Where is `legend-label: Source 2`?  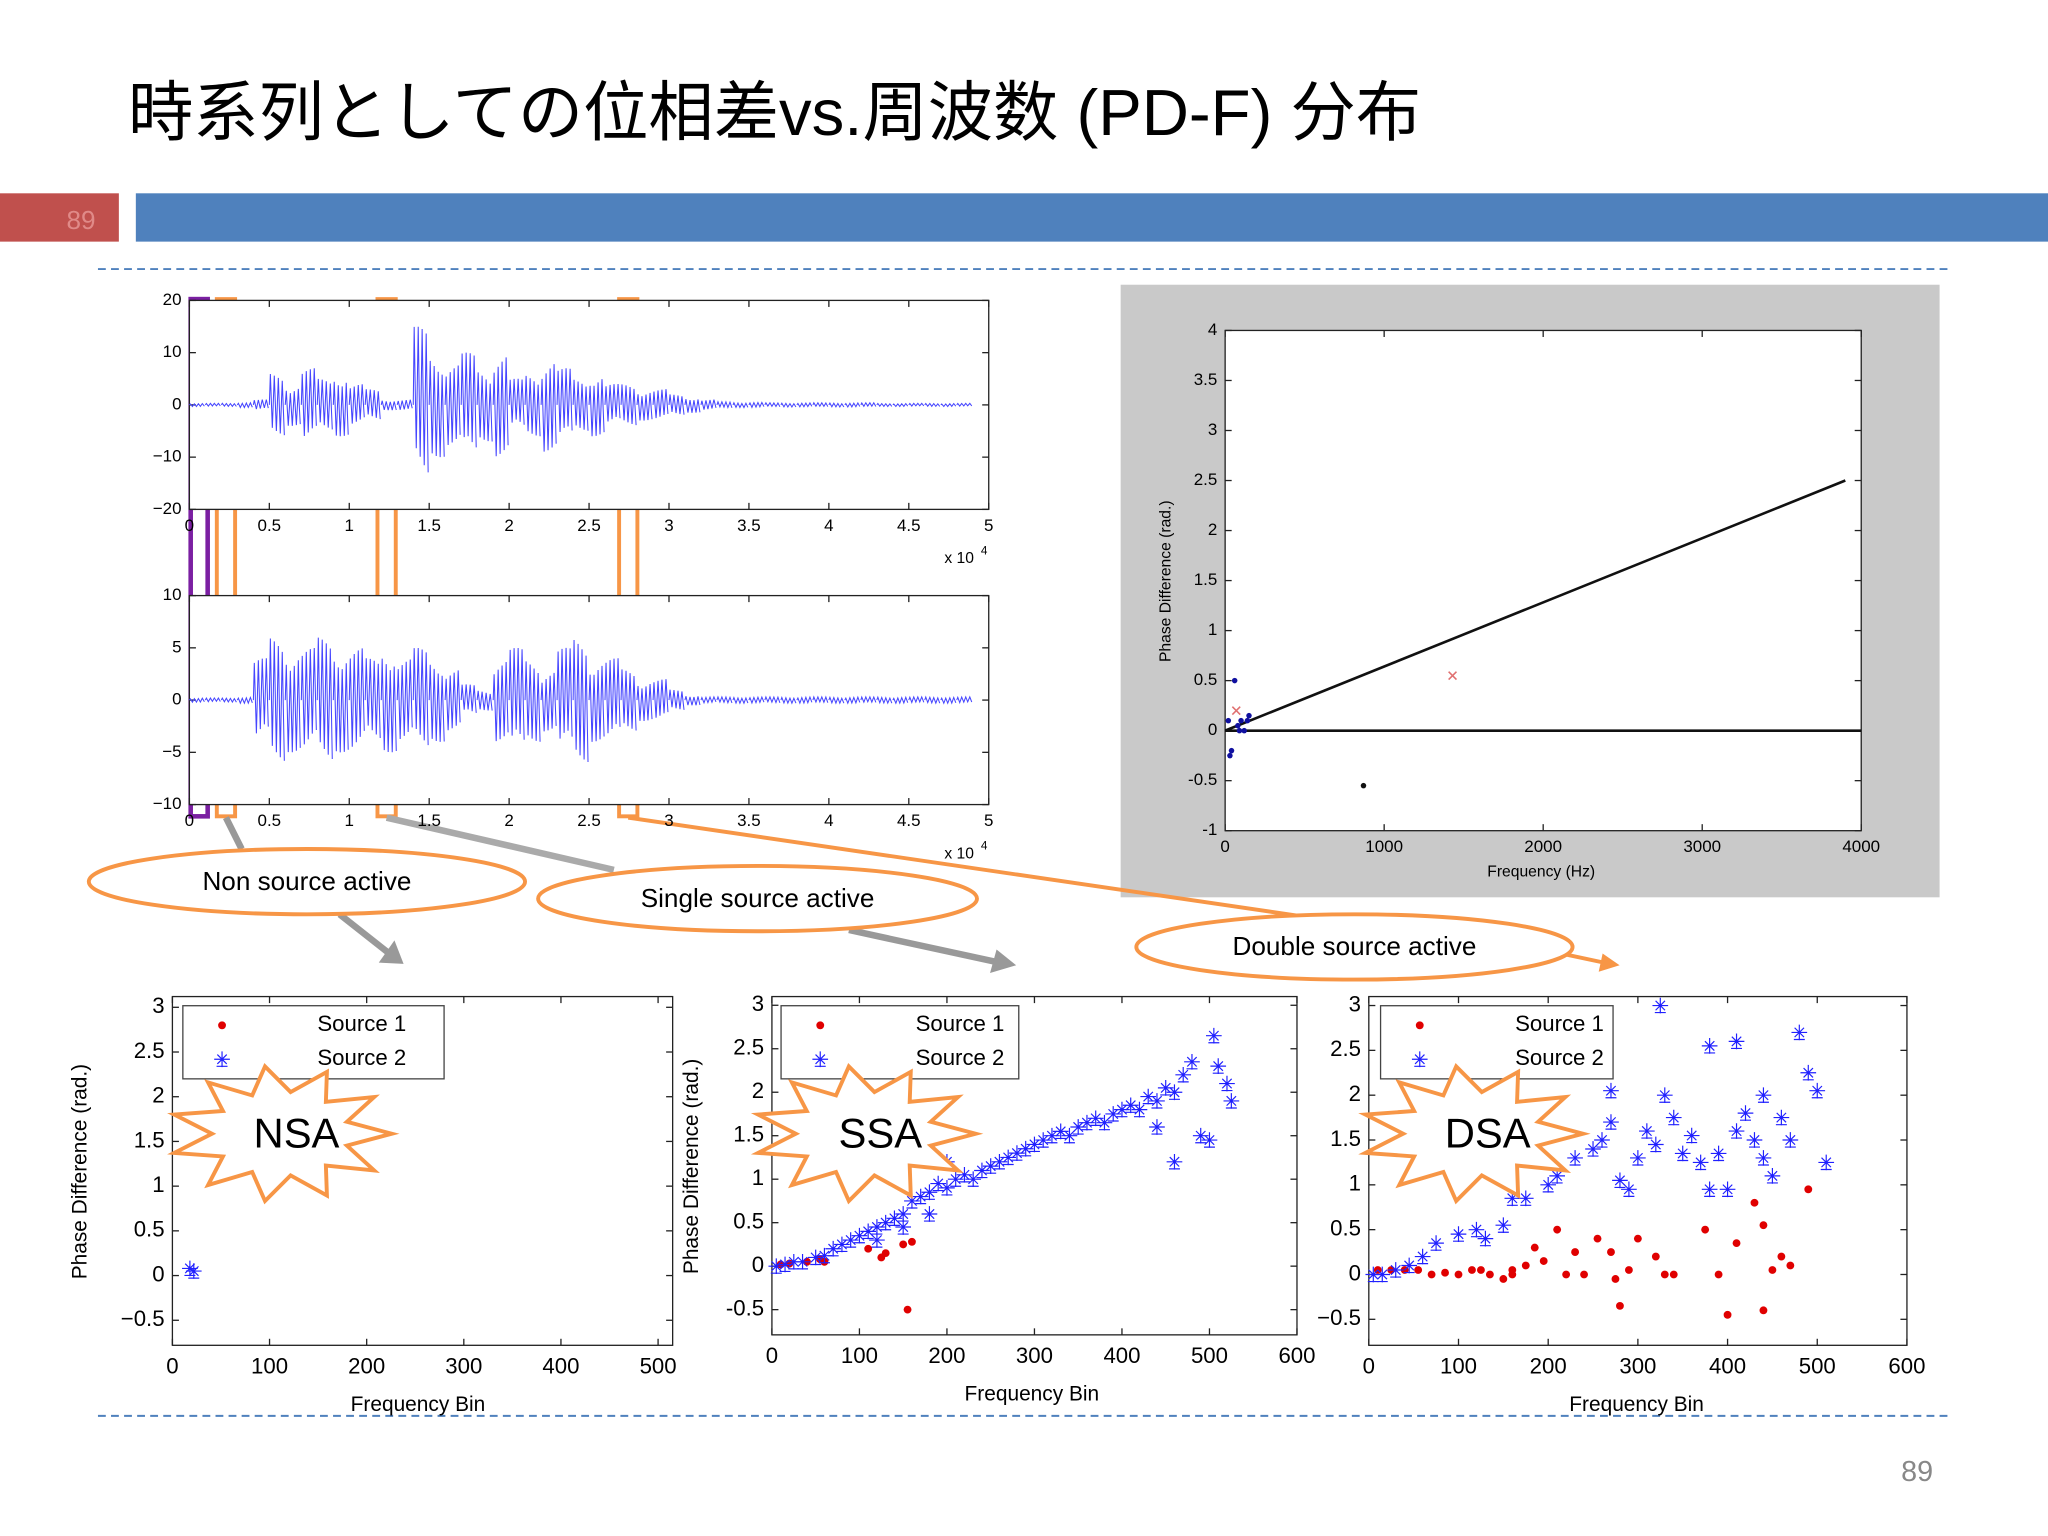 legend-label: Source 2 is located at coordinates (1559, 1057).